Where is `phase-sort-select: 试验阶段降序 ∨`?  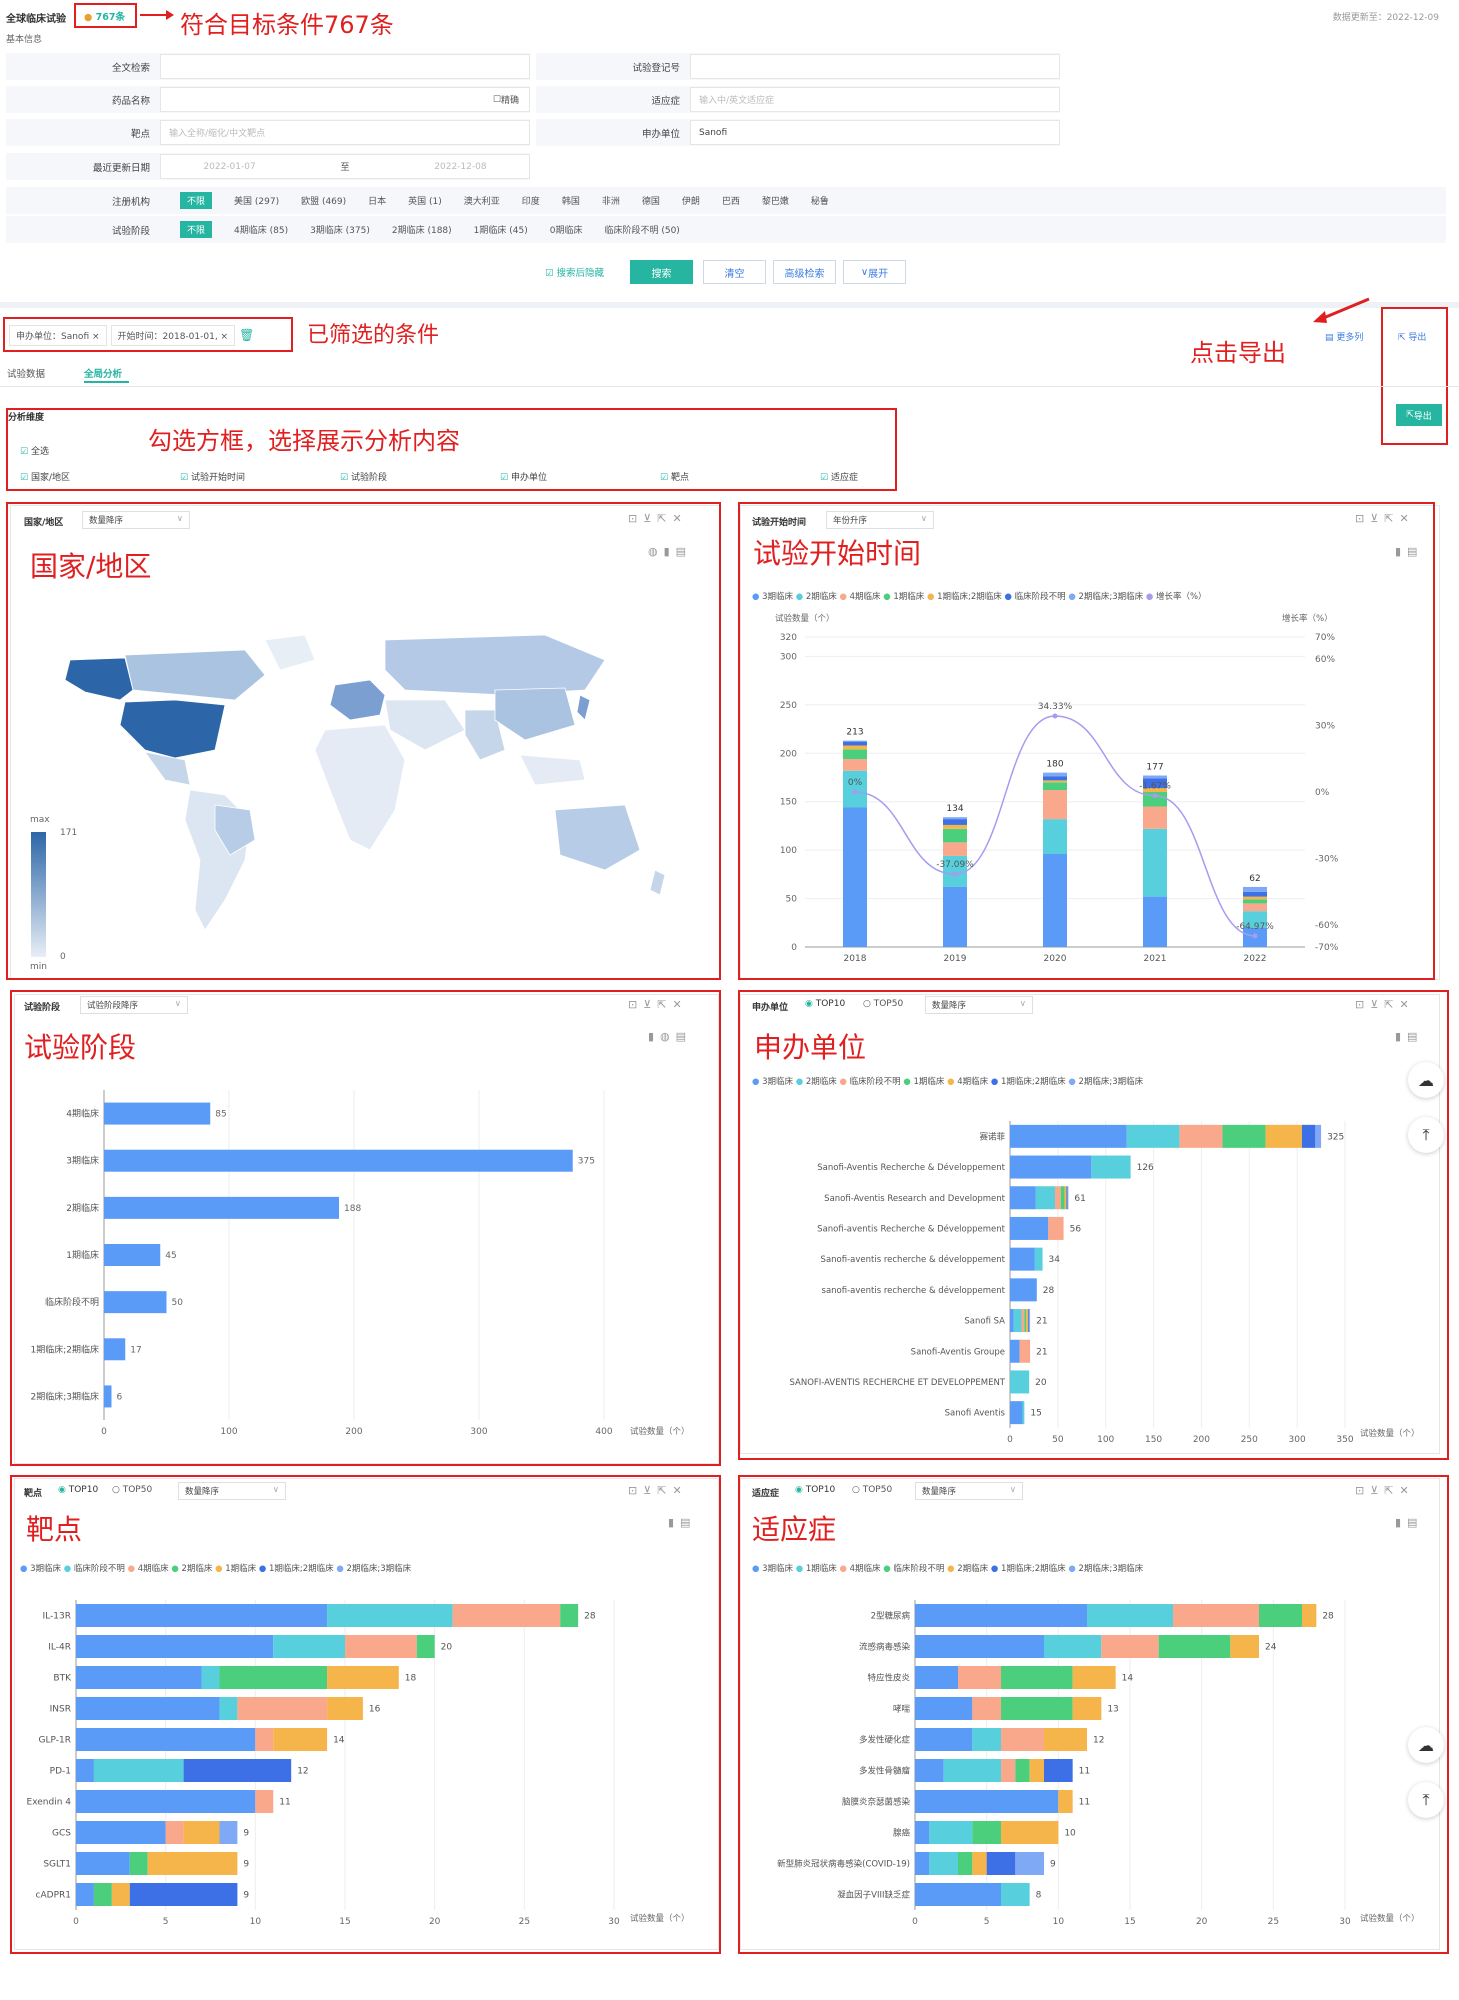
phase-sort-select: 试验阶段降序 ∨ is located at coordinates (134, 1005).